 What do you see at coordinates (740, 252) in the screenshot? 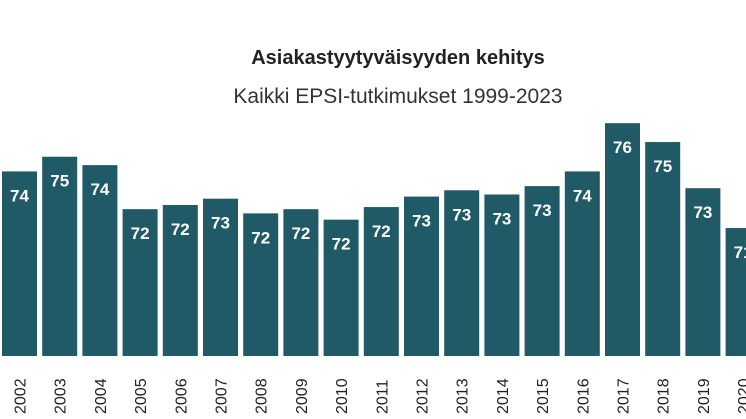
I see `value-label: 71` at bounding box center [740, 252].